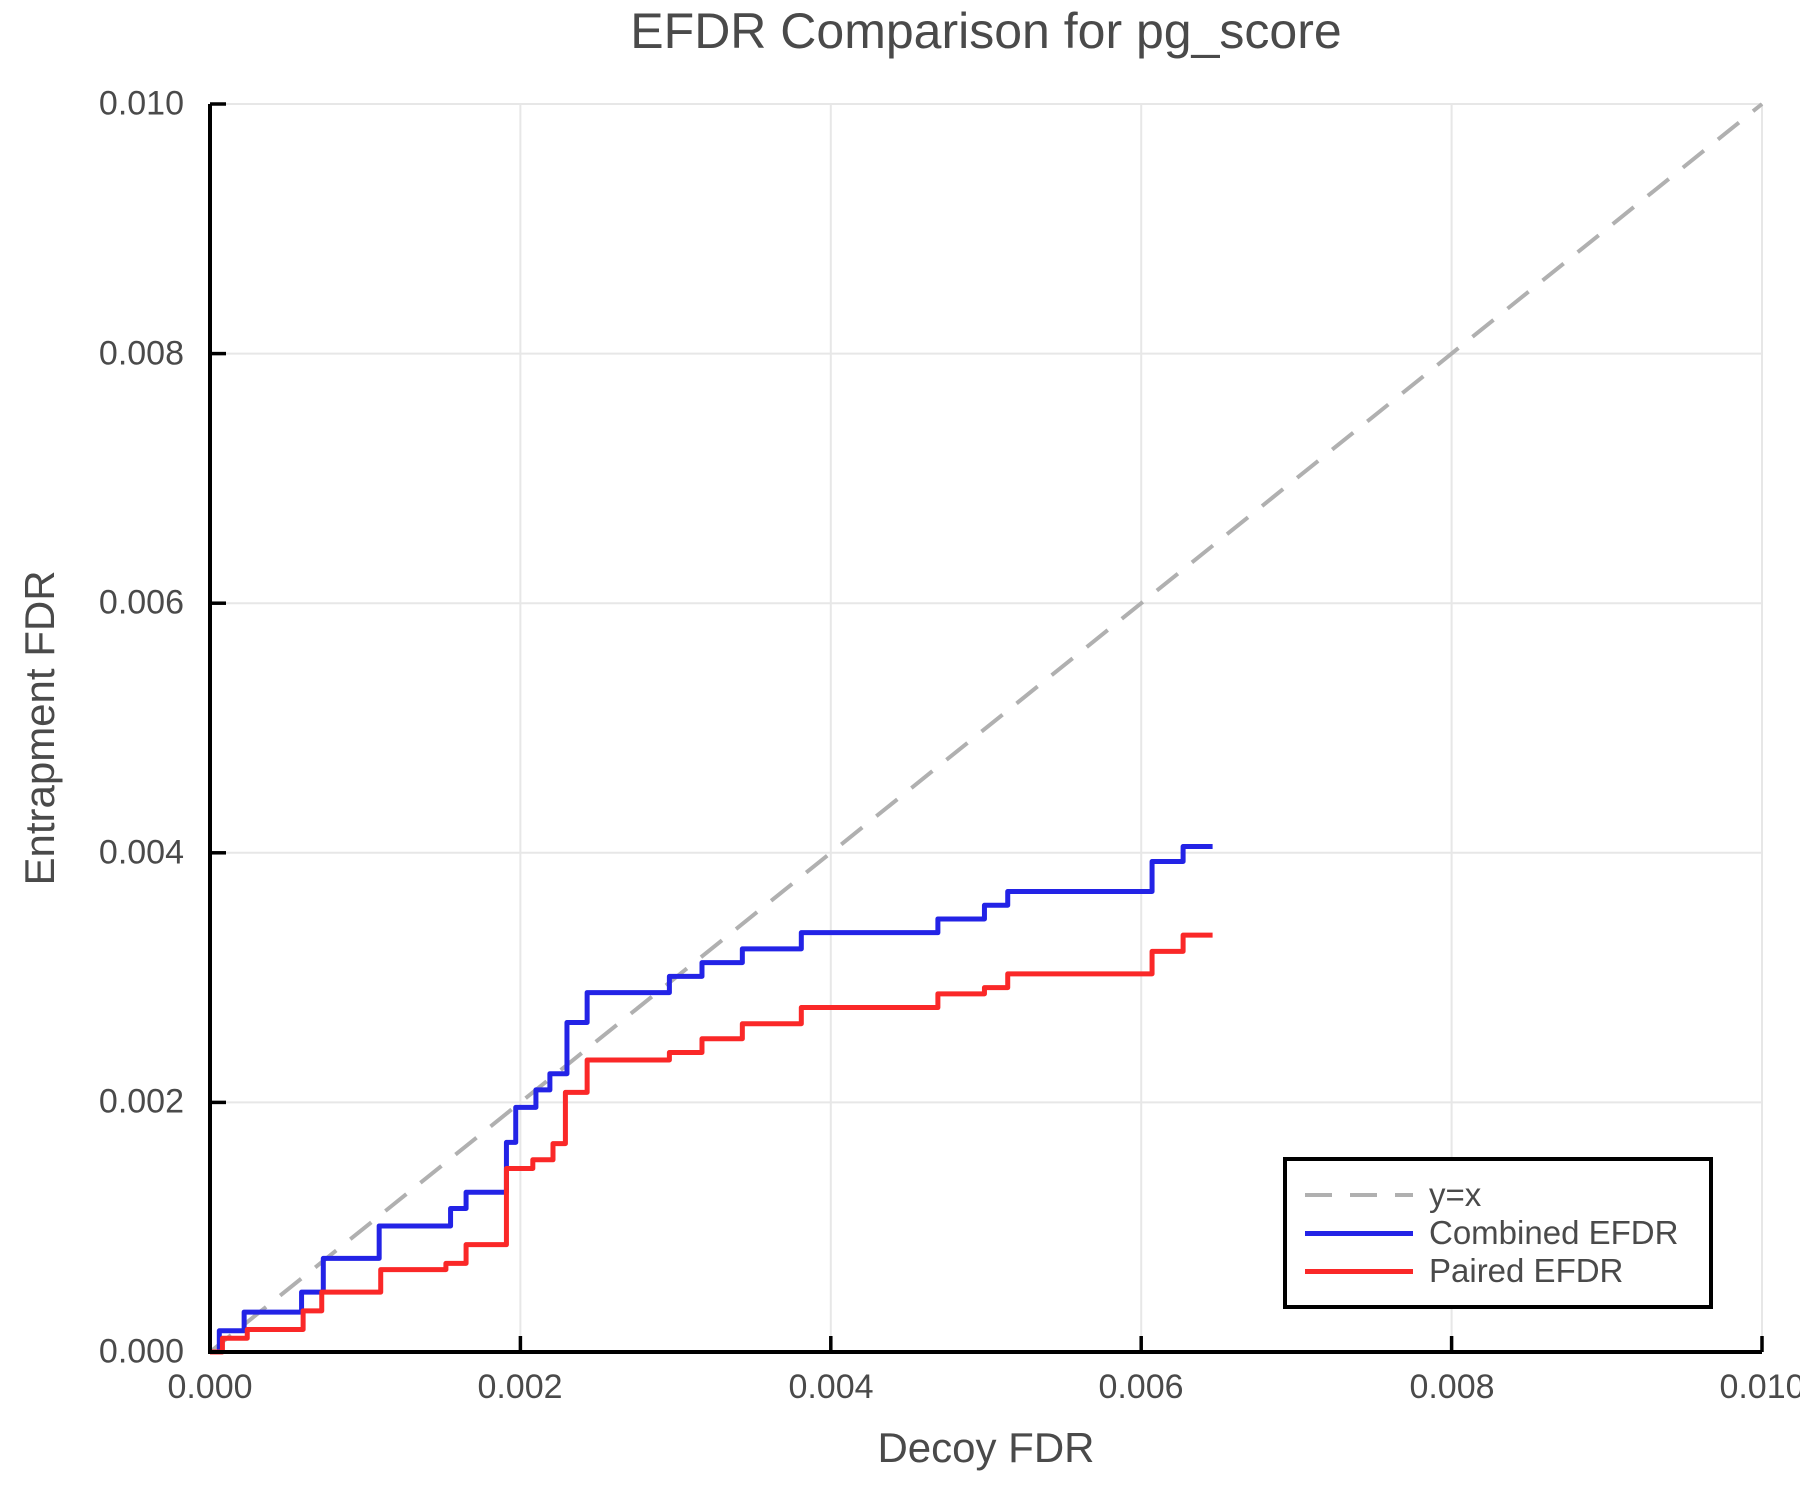 The image size is (1800, 1500). I want to click on x-tick-label: 0.010, so click(1759, 1387).